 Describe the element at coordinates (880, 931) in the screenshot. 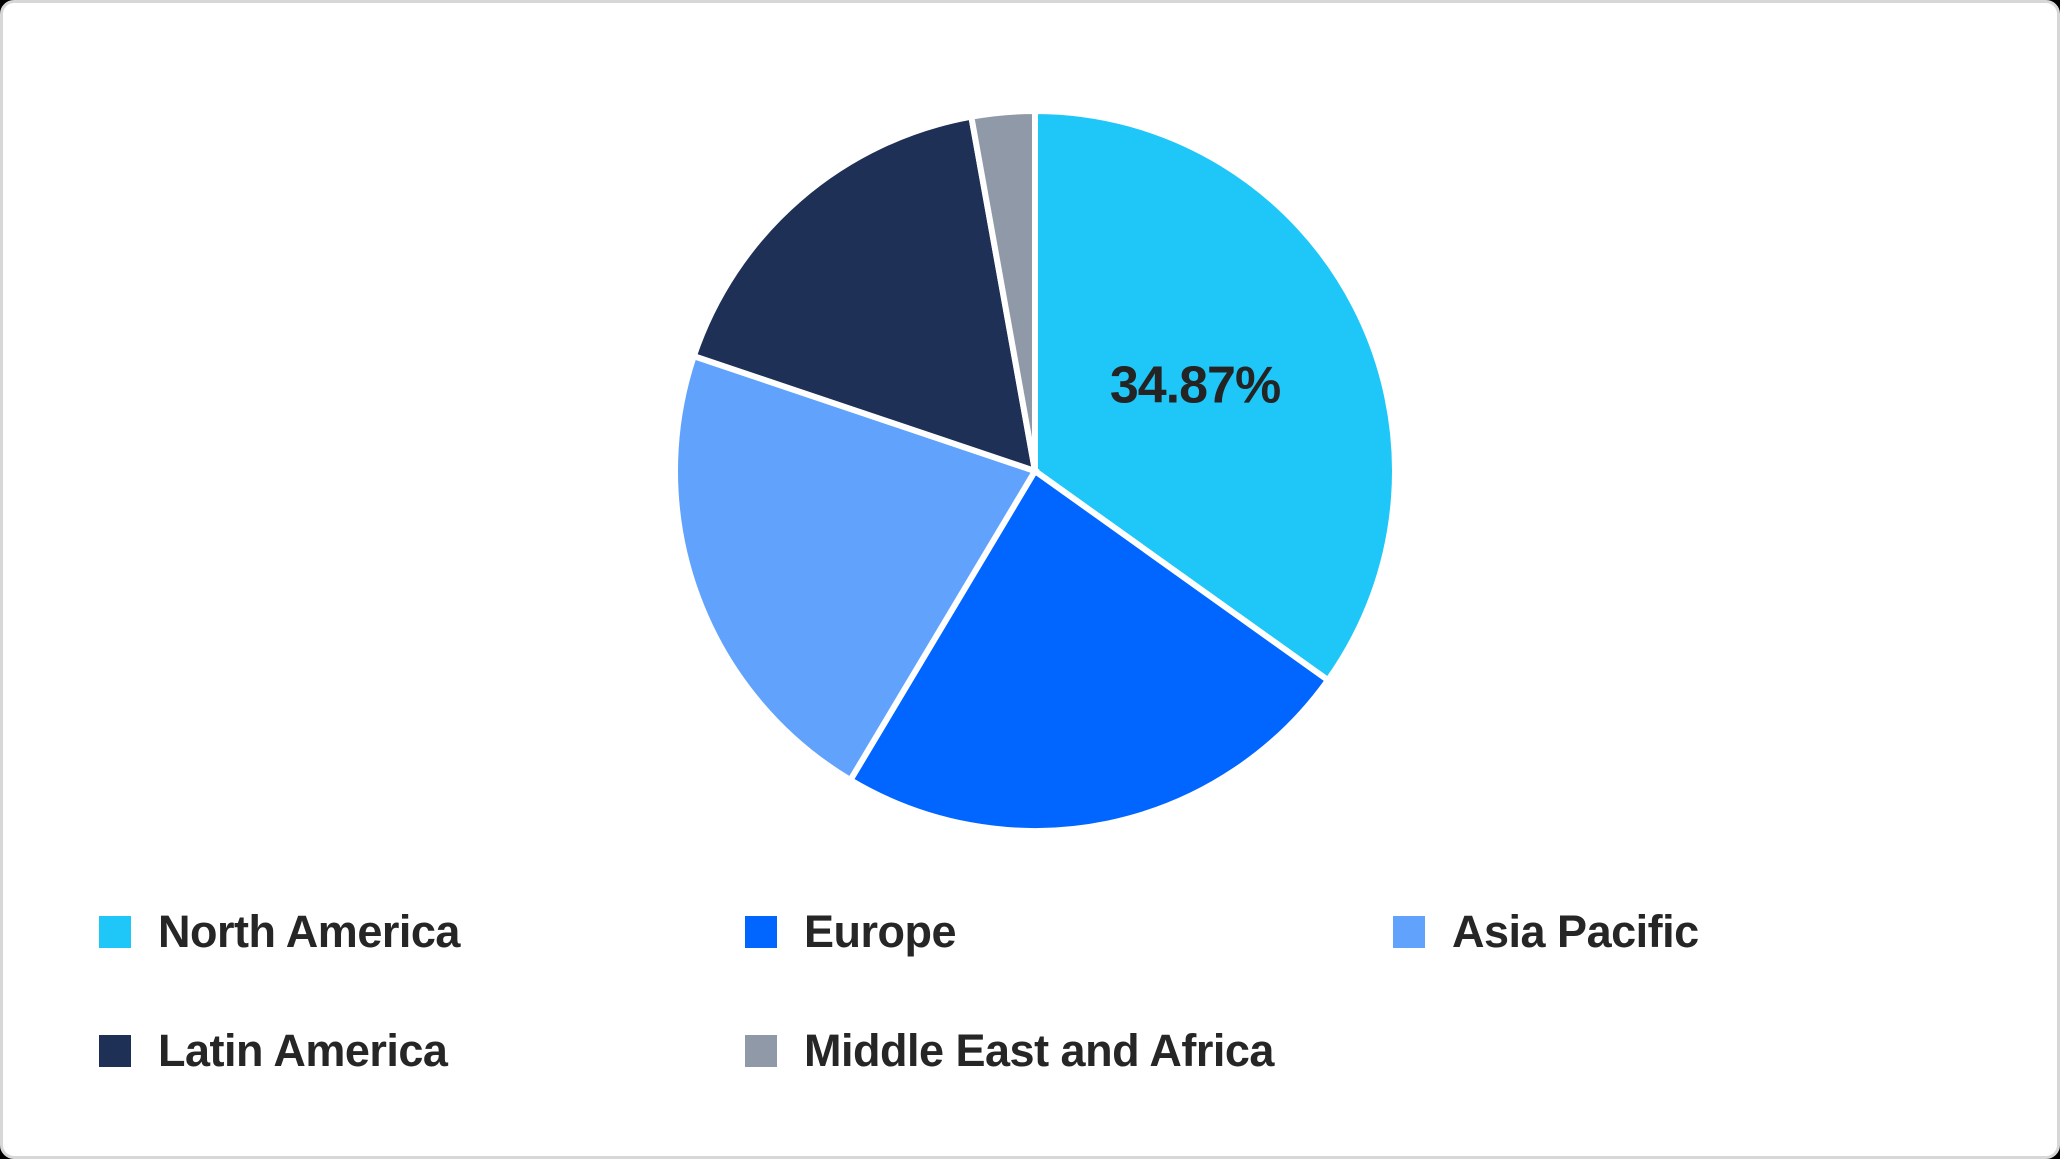

I see `legend-label-europe: Europe` at that location.